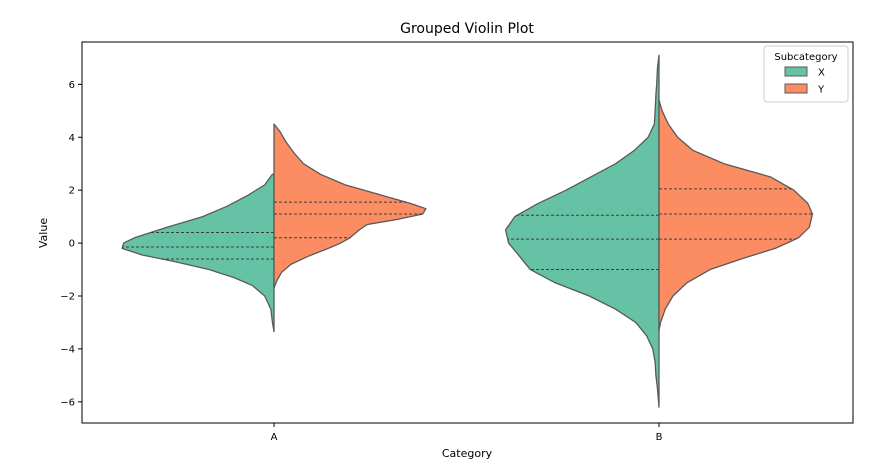 This screenshot has width=873, height=470. What do you see at coordinates (274, 437) in the screenshot?
I see `x-tick-label: A` at bounding box center [274, 437].